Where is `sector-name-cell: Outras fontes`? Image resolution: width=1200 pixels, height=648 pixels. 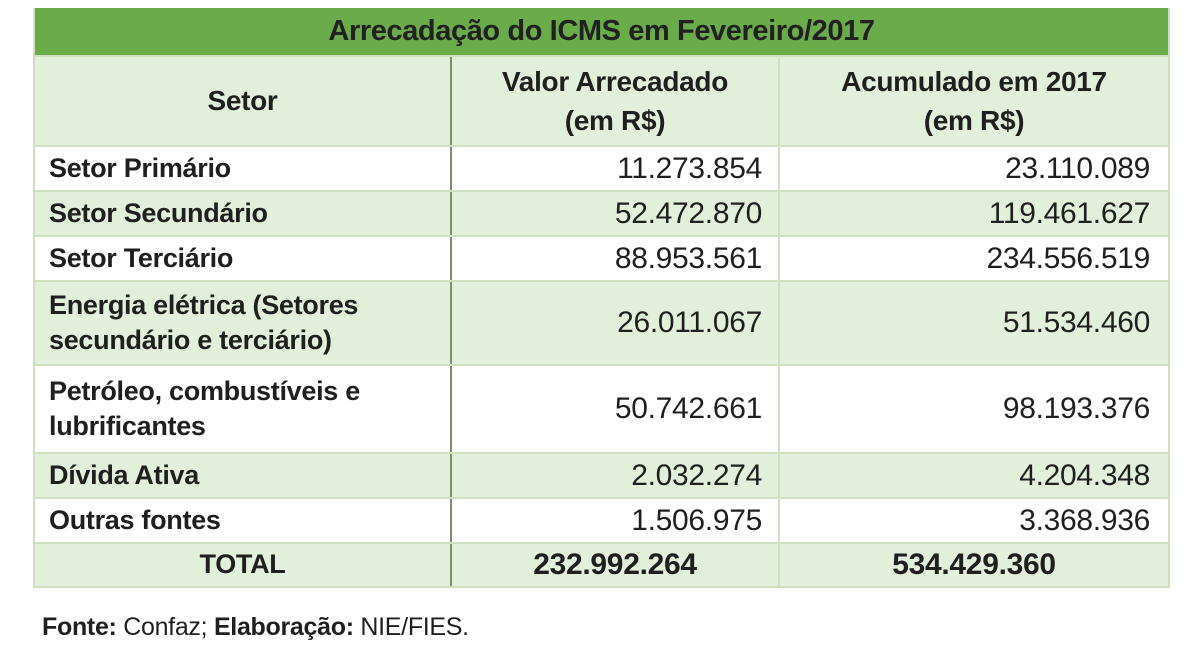
sector-name-cell: Outras fontes is located at coordinates (242, 520).